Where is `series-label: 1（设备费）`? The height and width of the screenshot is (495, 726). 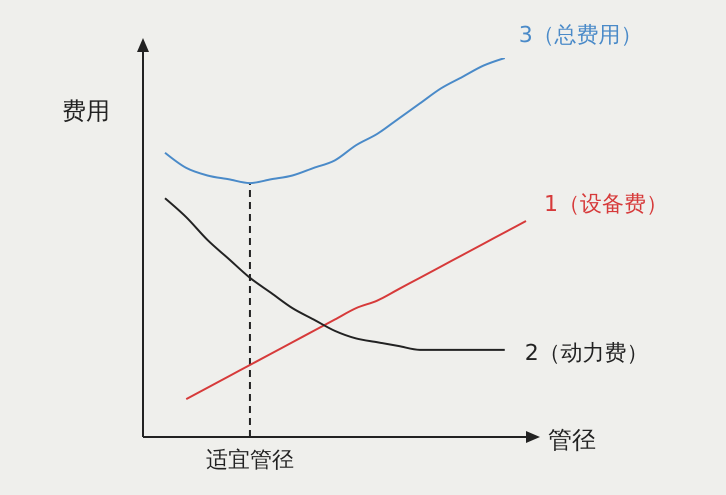 series-label: 1（设备费） is located at coordinates (606, 204).